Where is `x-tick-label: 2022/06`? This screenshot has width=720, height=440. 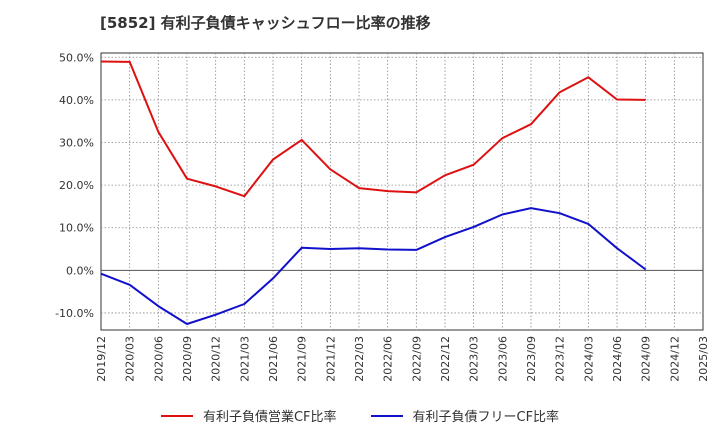 x-tick-label: 2022/06 is located at coordinates (388, 359).